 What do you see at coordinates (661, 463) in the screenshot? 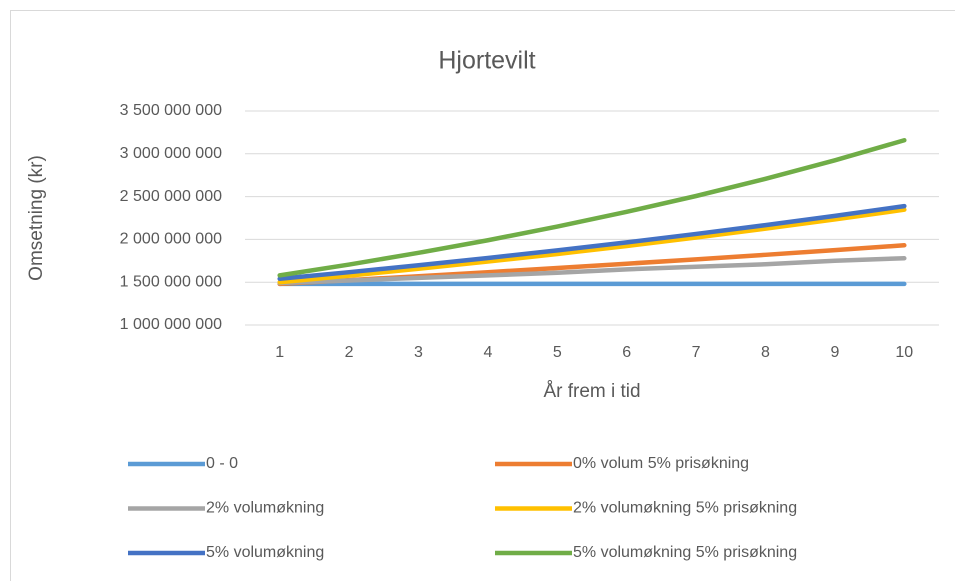
I see `legend-label: 0% volum 5% prisøkning` at bounding box center [661, 463].